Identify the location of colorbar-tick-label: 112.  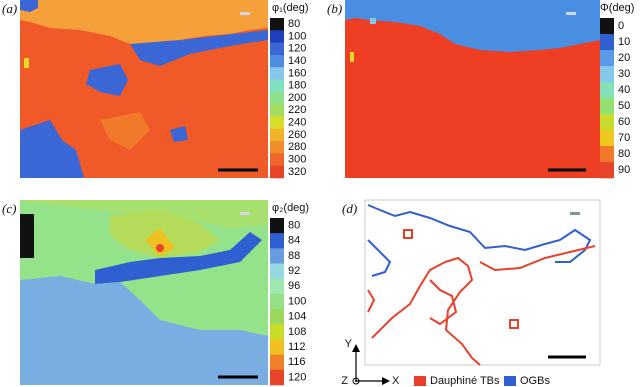
(297, 347).